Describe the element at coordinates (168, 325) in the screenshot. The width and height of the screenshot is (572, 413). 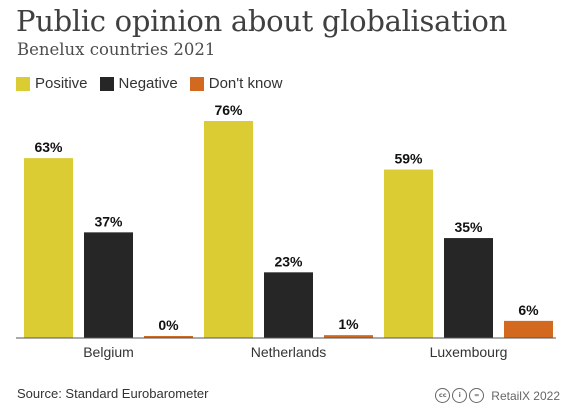
I see `data-label-belgium-don-t-know: 0%` at that location.